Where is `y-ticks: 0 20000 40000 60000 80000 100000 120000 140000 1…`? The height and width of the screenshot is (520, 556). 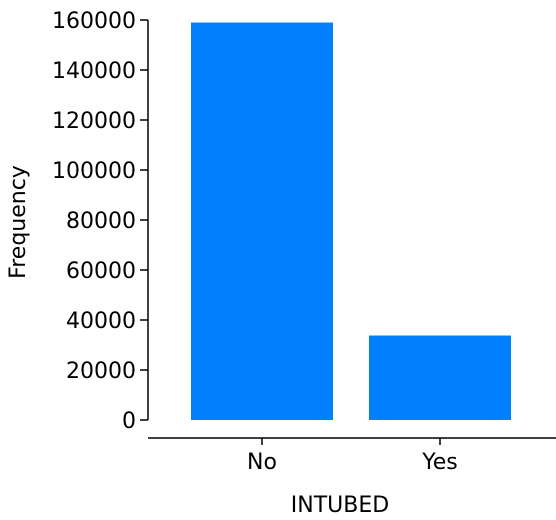 y-ticks: 0 20000 40000 60000 80000 100000 120000 140000 1… is located at coordinates (100, 221).